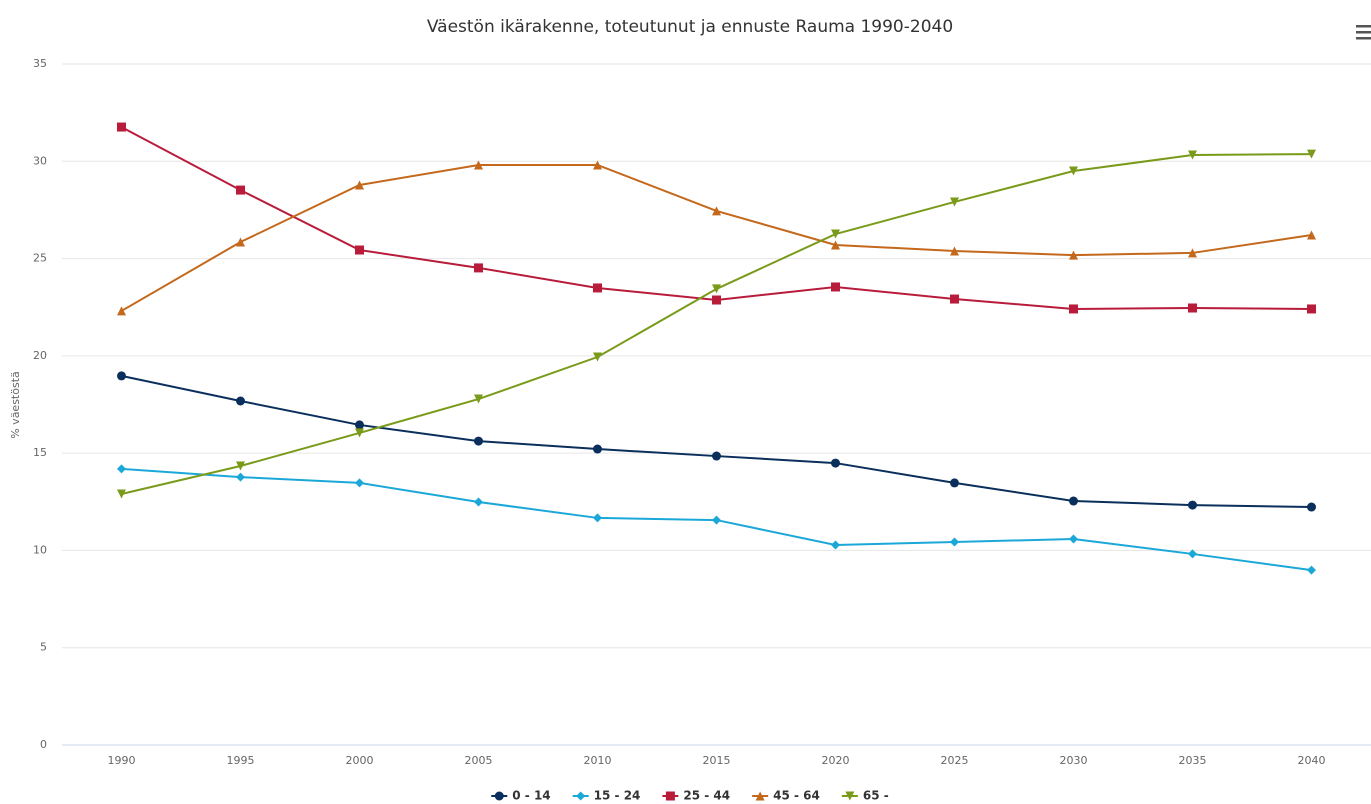 Image resolution: width=1371 pixels, height=804 pixels. I want to click on x-tick-label: 2040, so click(1312, 760).